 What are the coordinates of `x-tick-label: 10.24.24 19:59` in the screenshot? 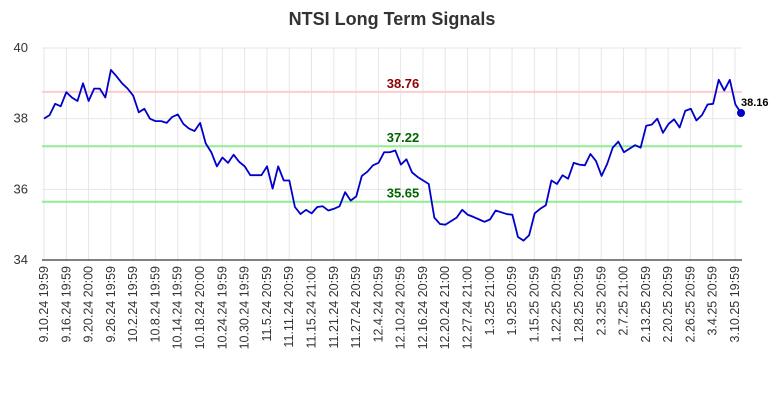 It's located at (222, 307).